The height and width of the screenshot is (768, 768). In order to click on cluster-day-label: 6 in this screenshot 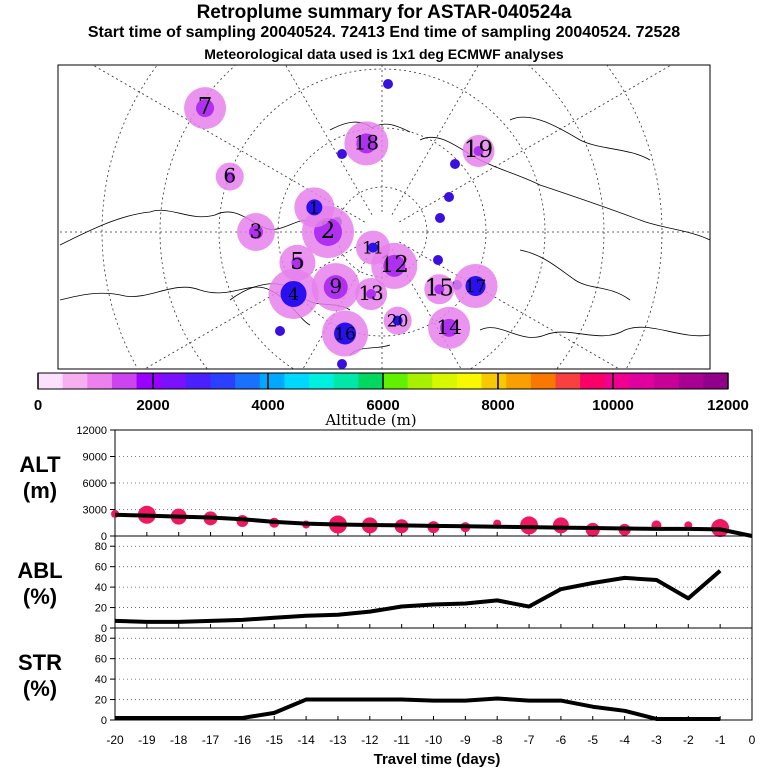, I will do `click(229, 176)`.